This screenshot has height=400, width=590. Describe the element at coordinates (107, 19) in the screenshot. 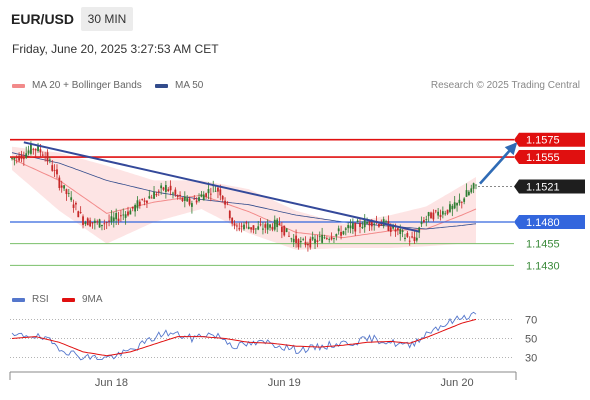

I see `timeframe-button: 30 MIN` at that location.